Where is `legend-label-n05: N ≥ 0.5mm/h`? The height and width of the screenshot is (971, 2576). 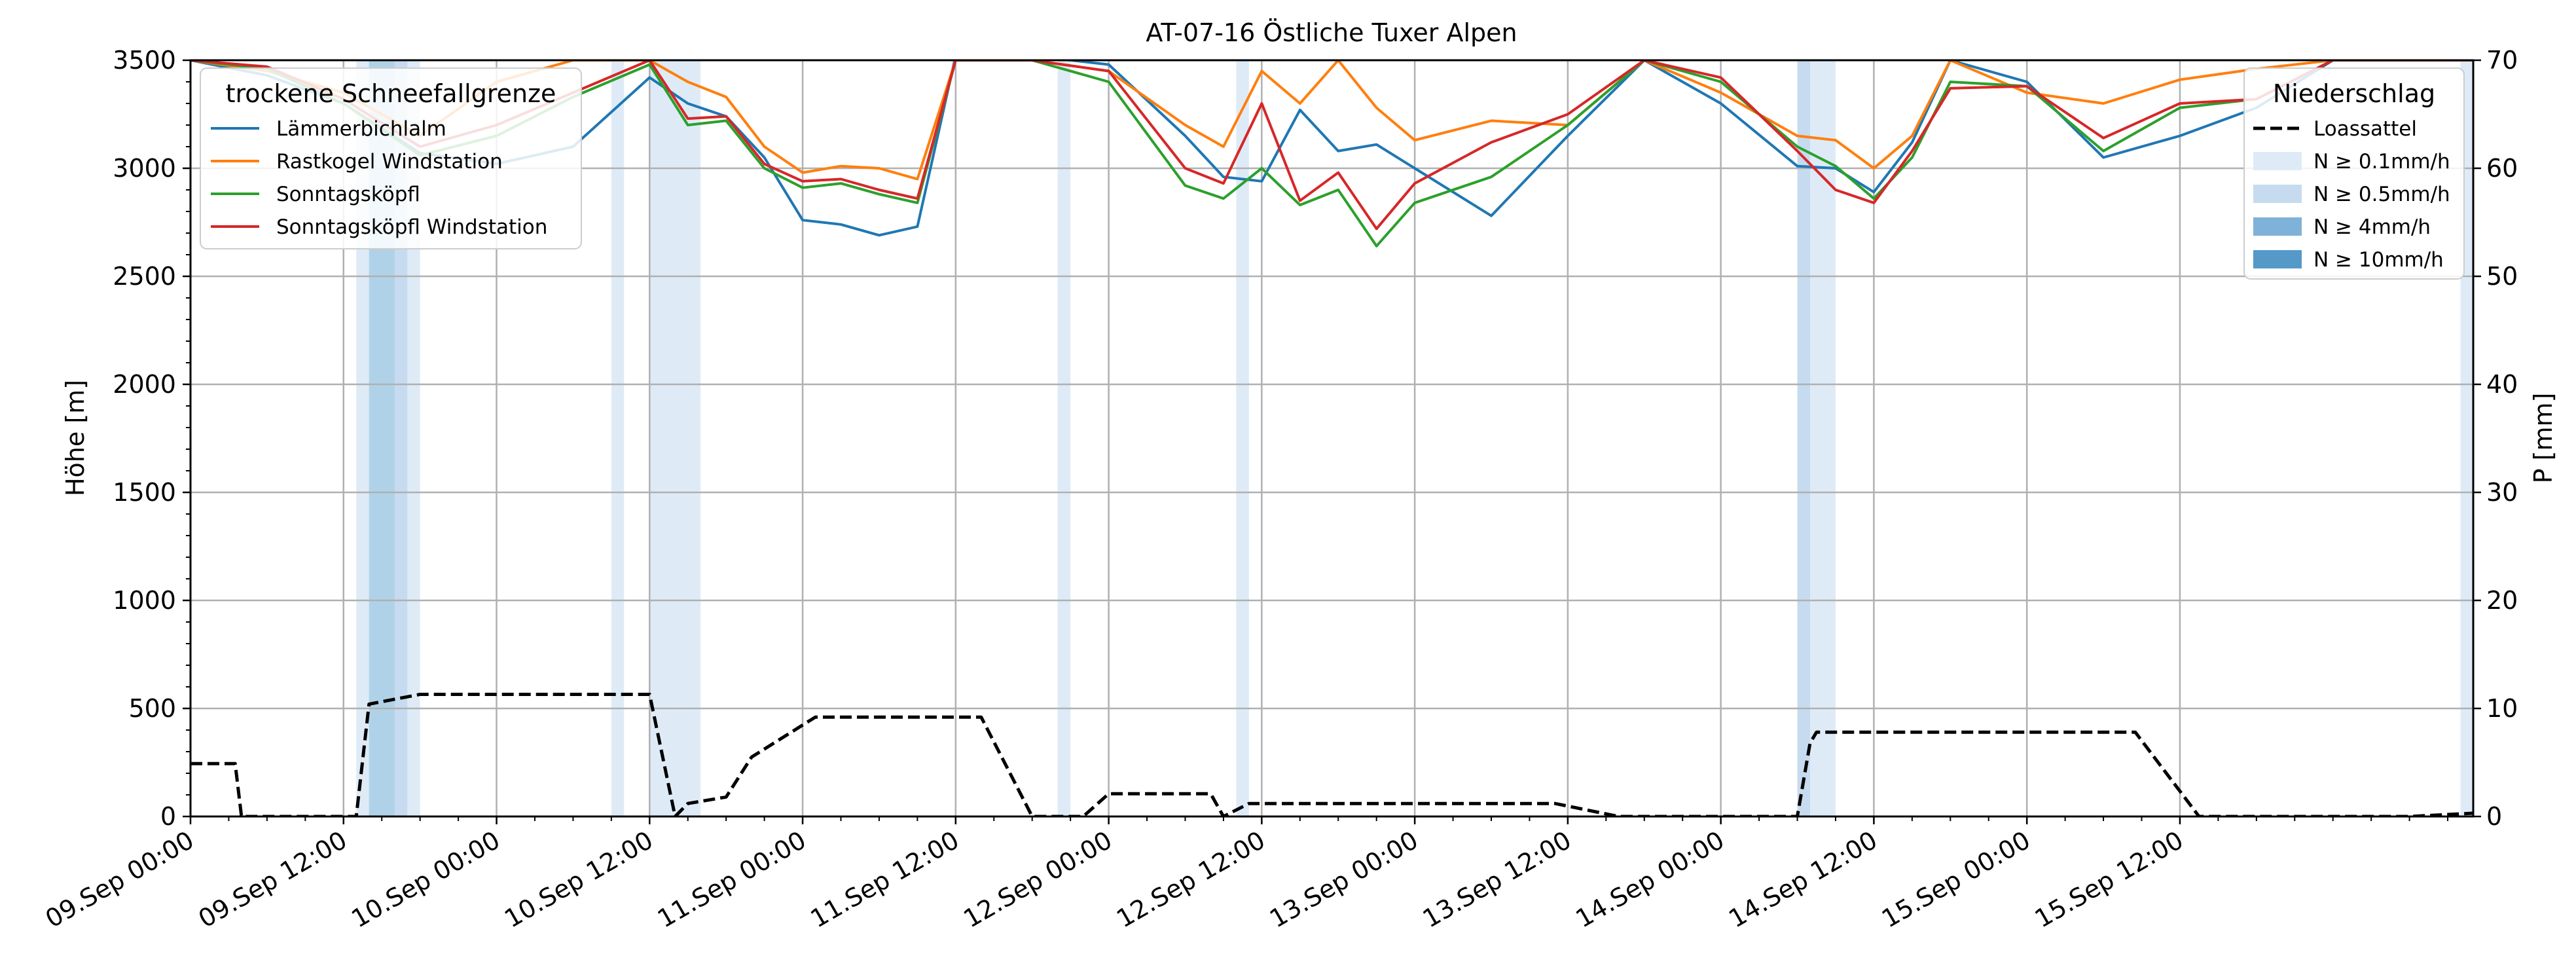
legend-label-n05: N ≥ 0.5mm/h is located at coordinates (2381, 194).